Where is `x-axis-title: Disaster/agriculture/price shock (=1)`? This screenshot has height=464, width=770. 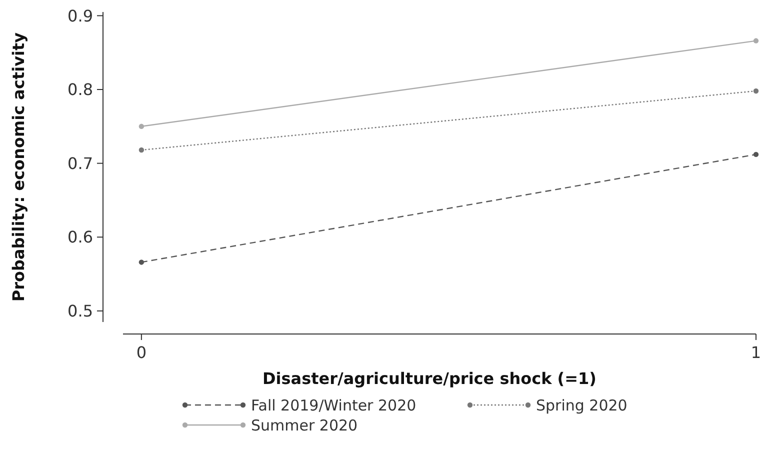 x-axis-title: Disaster/agriculture/price shock (=1) is located at coordinates (429, 378).